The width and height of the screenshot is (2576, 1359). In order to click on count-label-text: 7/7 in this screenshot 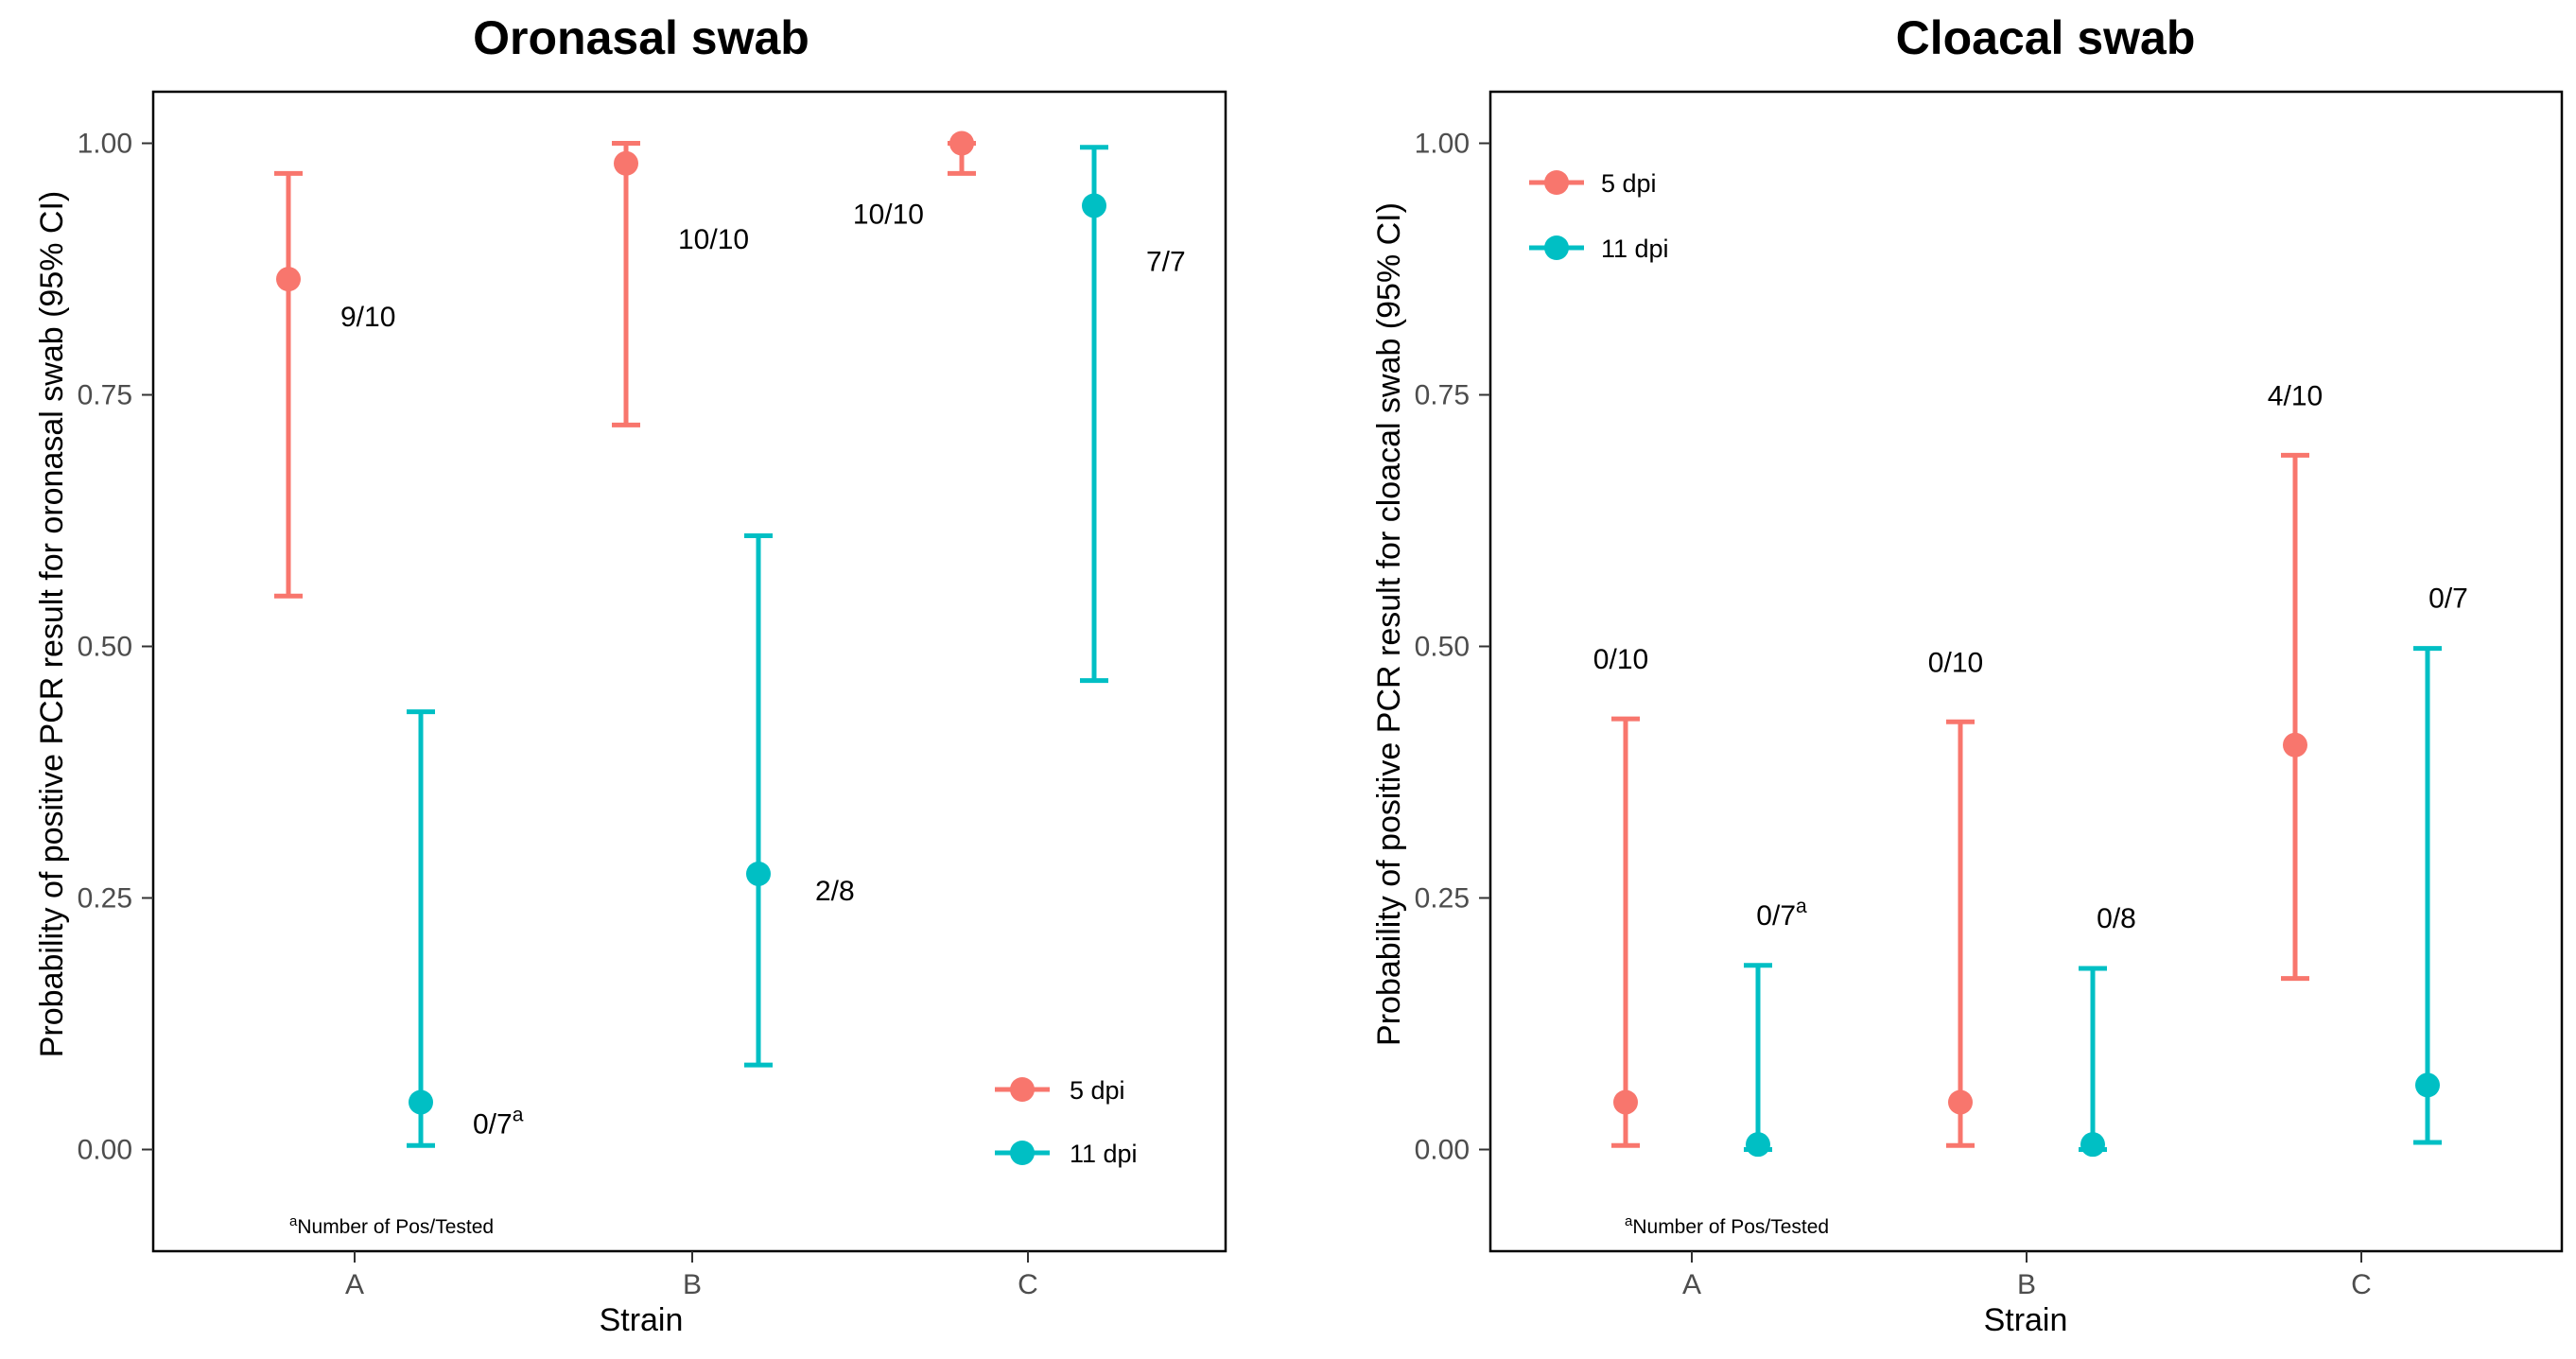, I will do `click(1166, 261)`.